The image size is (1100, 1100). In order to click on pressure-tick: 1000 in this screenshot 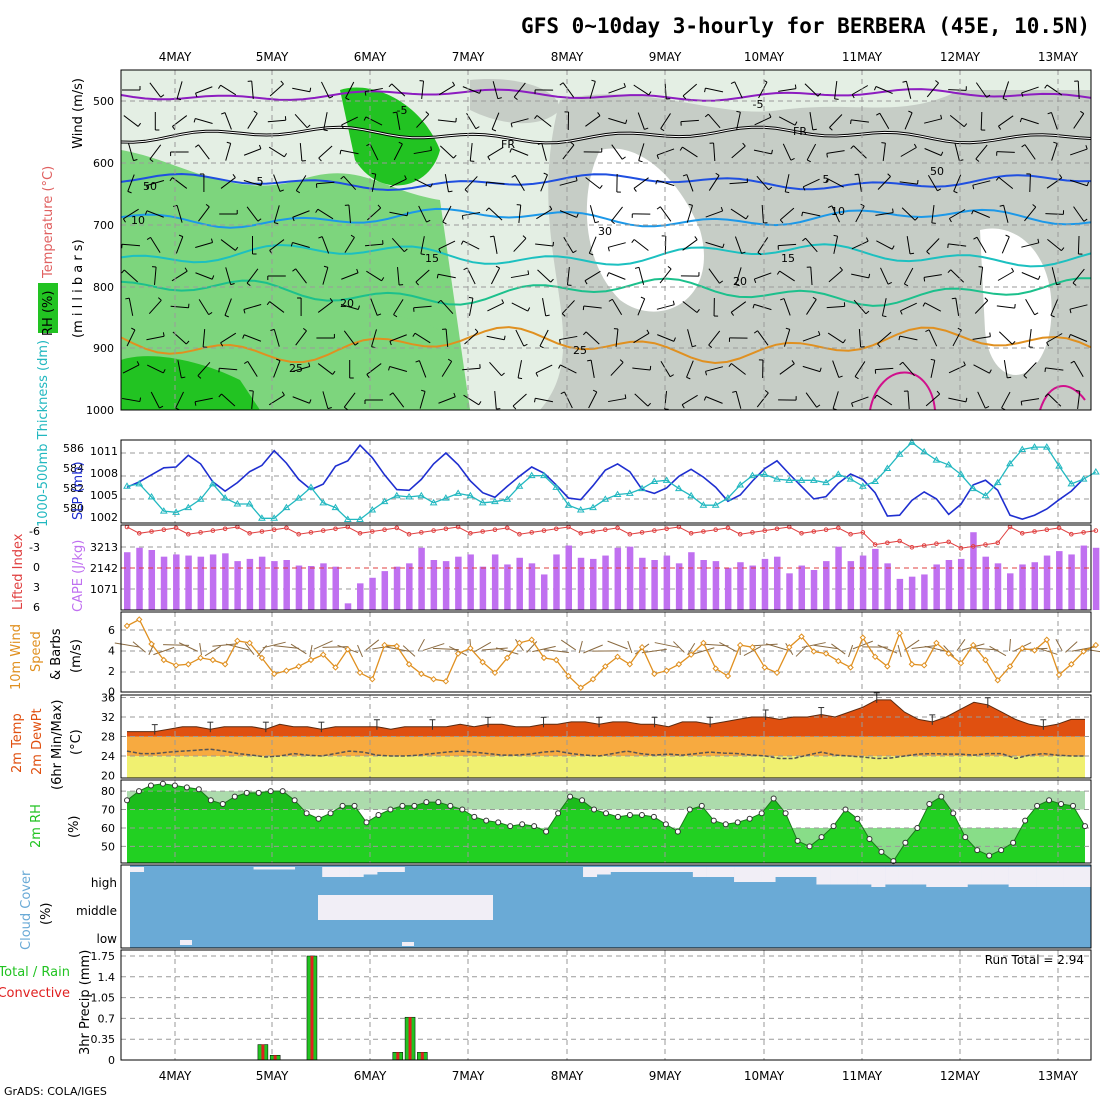, I will do `click(100, 410)`.